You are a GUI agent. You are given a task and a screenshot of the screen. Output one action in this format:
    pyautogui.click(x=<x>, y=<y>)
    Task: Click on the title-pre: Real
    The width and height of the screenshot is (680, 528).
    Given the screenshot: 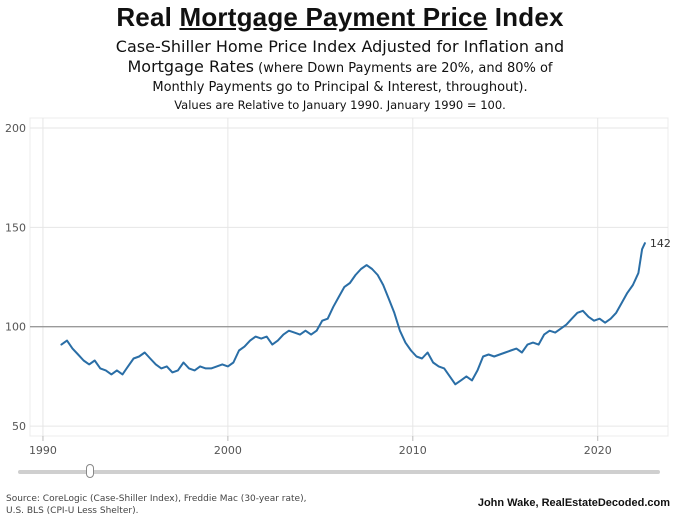 What is the action you would take?
    pyautogui.click(x=148, y=17)
    